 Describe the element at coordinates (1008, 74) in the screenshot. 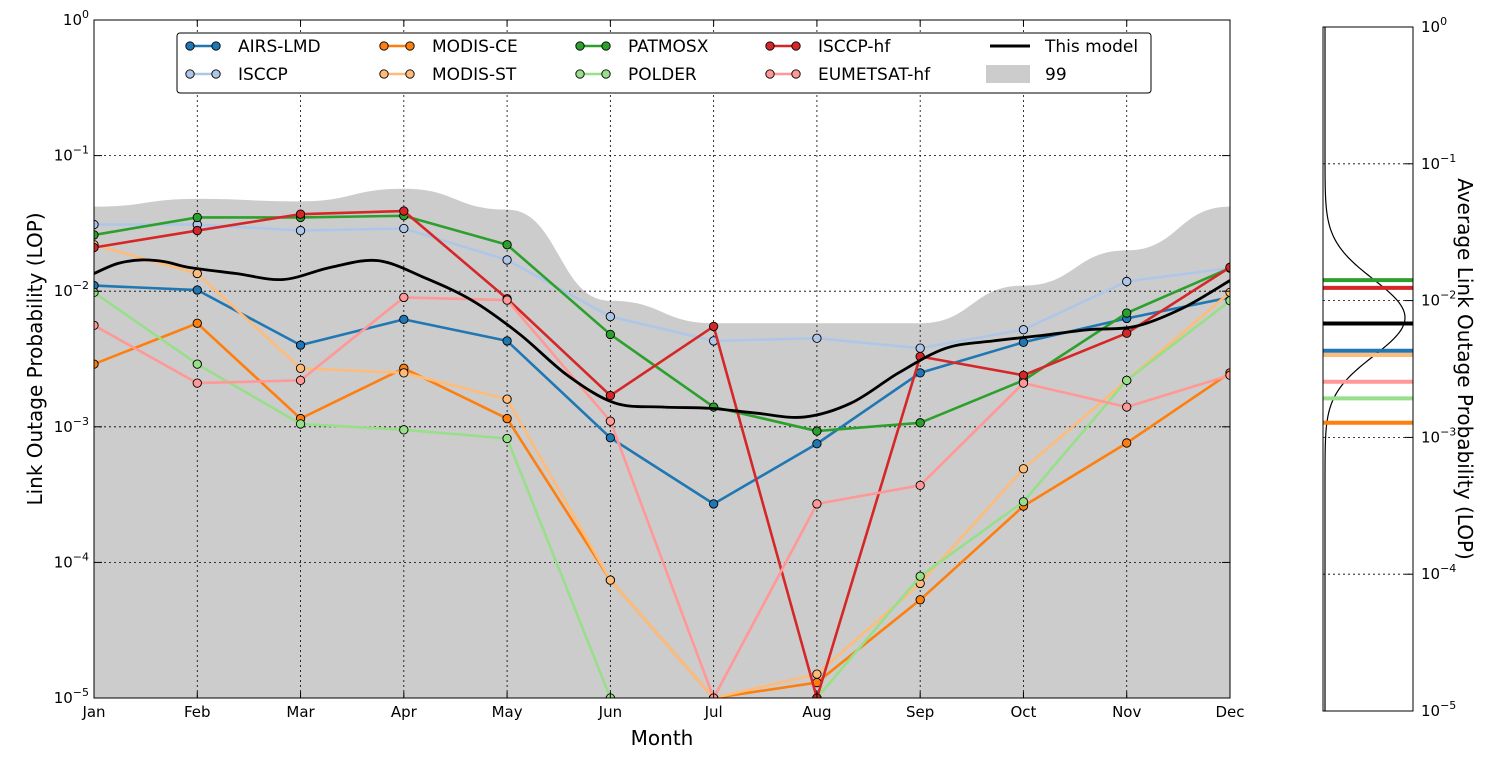

I see `legend-swatch-band` at that location.